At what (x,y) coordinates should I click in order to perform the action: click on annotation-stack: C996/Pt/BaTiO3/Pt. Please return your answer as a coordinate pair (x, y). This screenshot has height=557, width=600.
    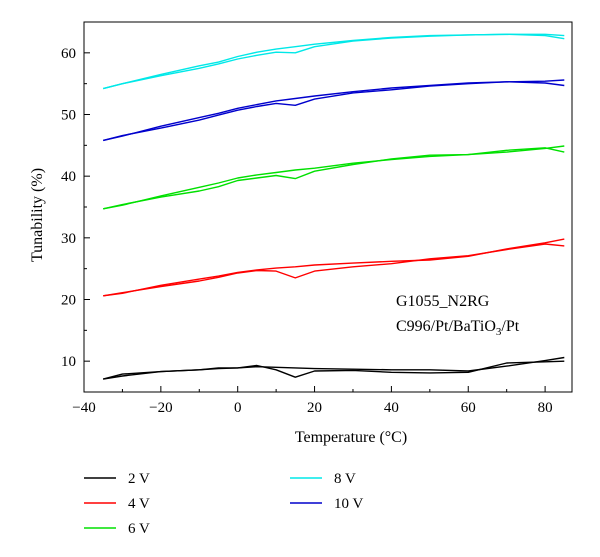
    Looking at the image, I should click on (458, 328).